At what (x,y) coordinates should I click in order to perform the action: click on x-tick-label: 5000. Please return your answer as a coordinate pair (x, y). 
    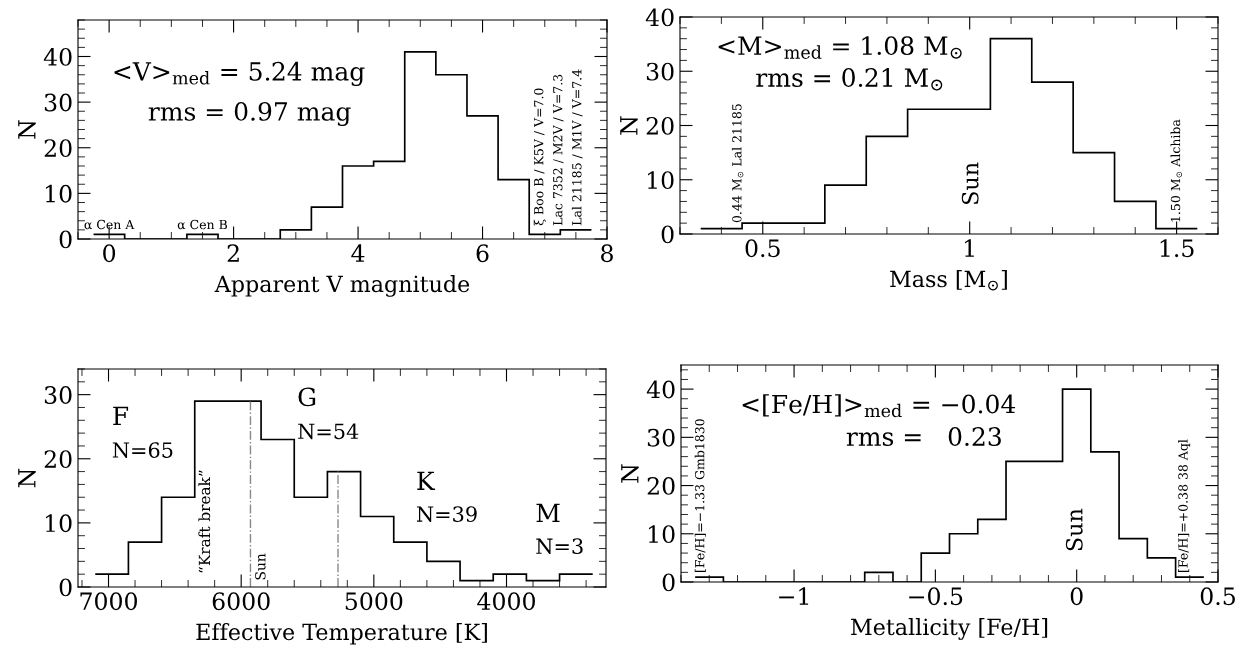
    Looking at the image, I should click on (374, 601).